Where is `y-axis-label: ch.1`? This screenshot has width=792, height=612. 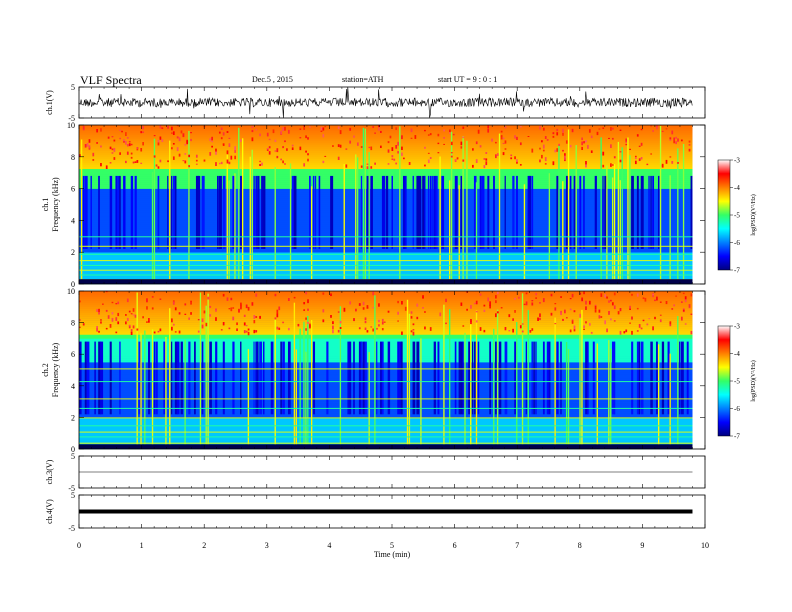
y-axis-label: ch.1 is located at coordinates (45, 205).